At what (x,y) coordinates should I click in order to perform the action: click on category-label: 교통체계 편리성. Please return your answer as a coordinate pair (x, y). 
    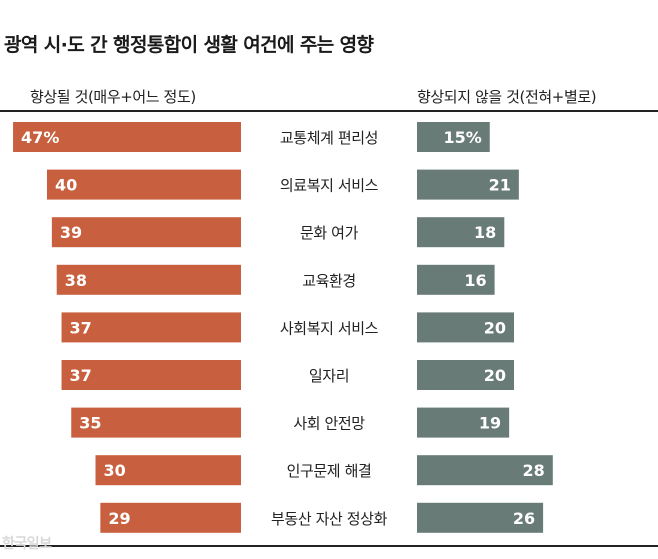
    Looking at the image, I should click on (329, 138).